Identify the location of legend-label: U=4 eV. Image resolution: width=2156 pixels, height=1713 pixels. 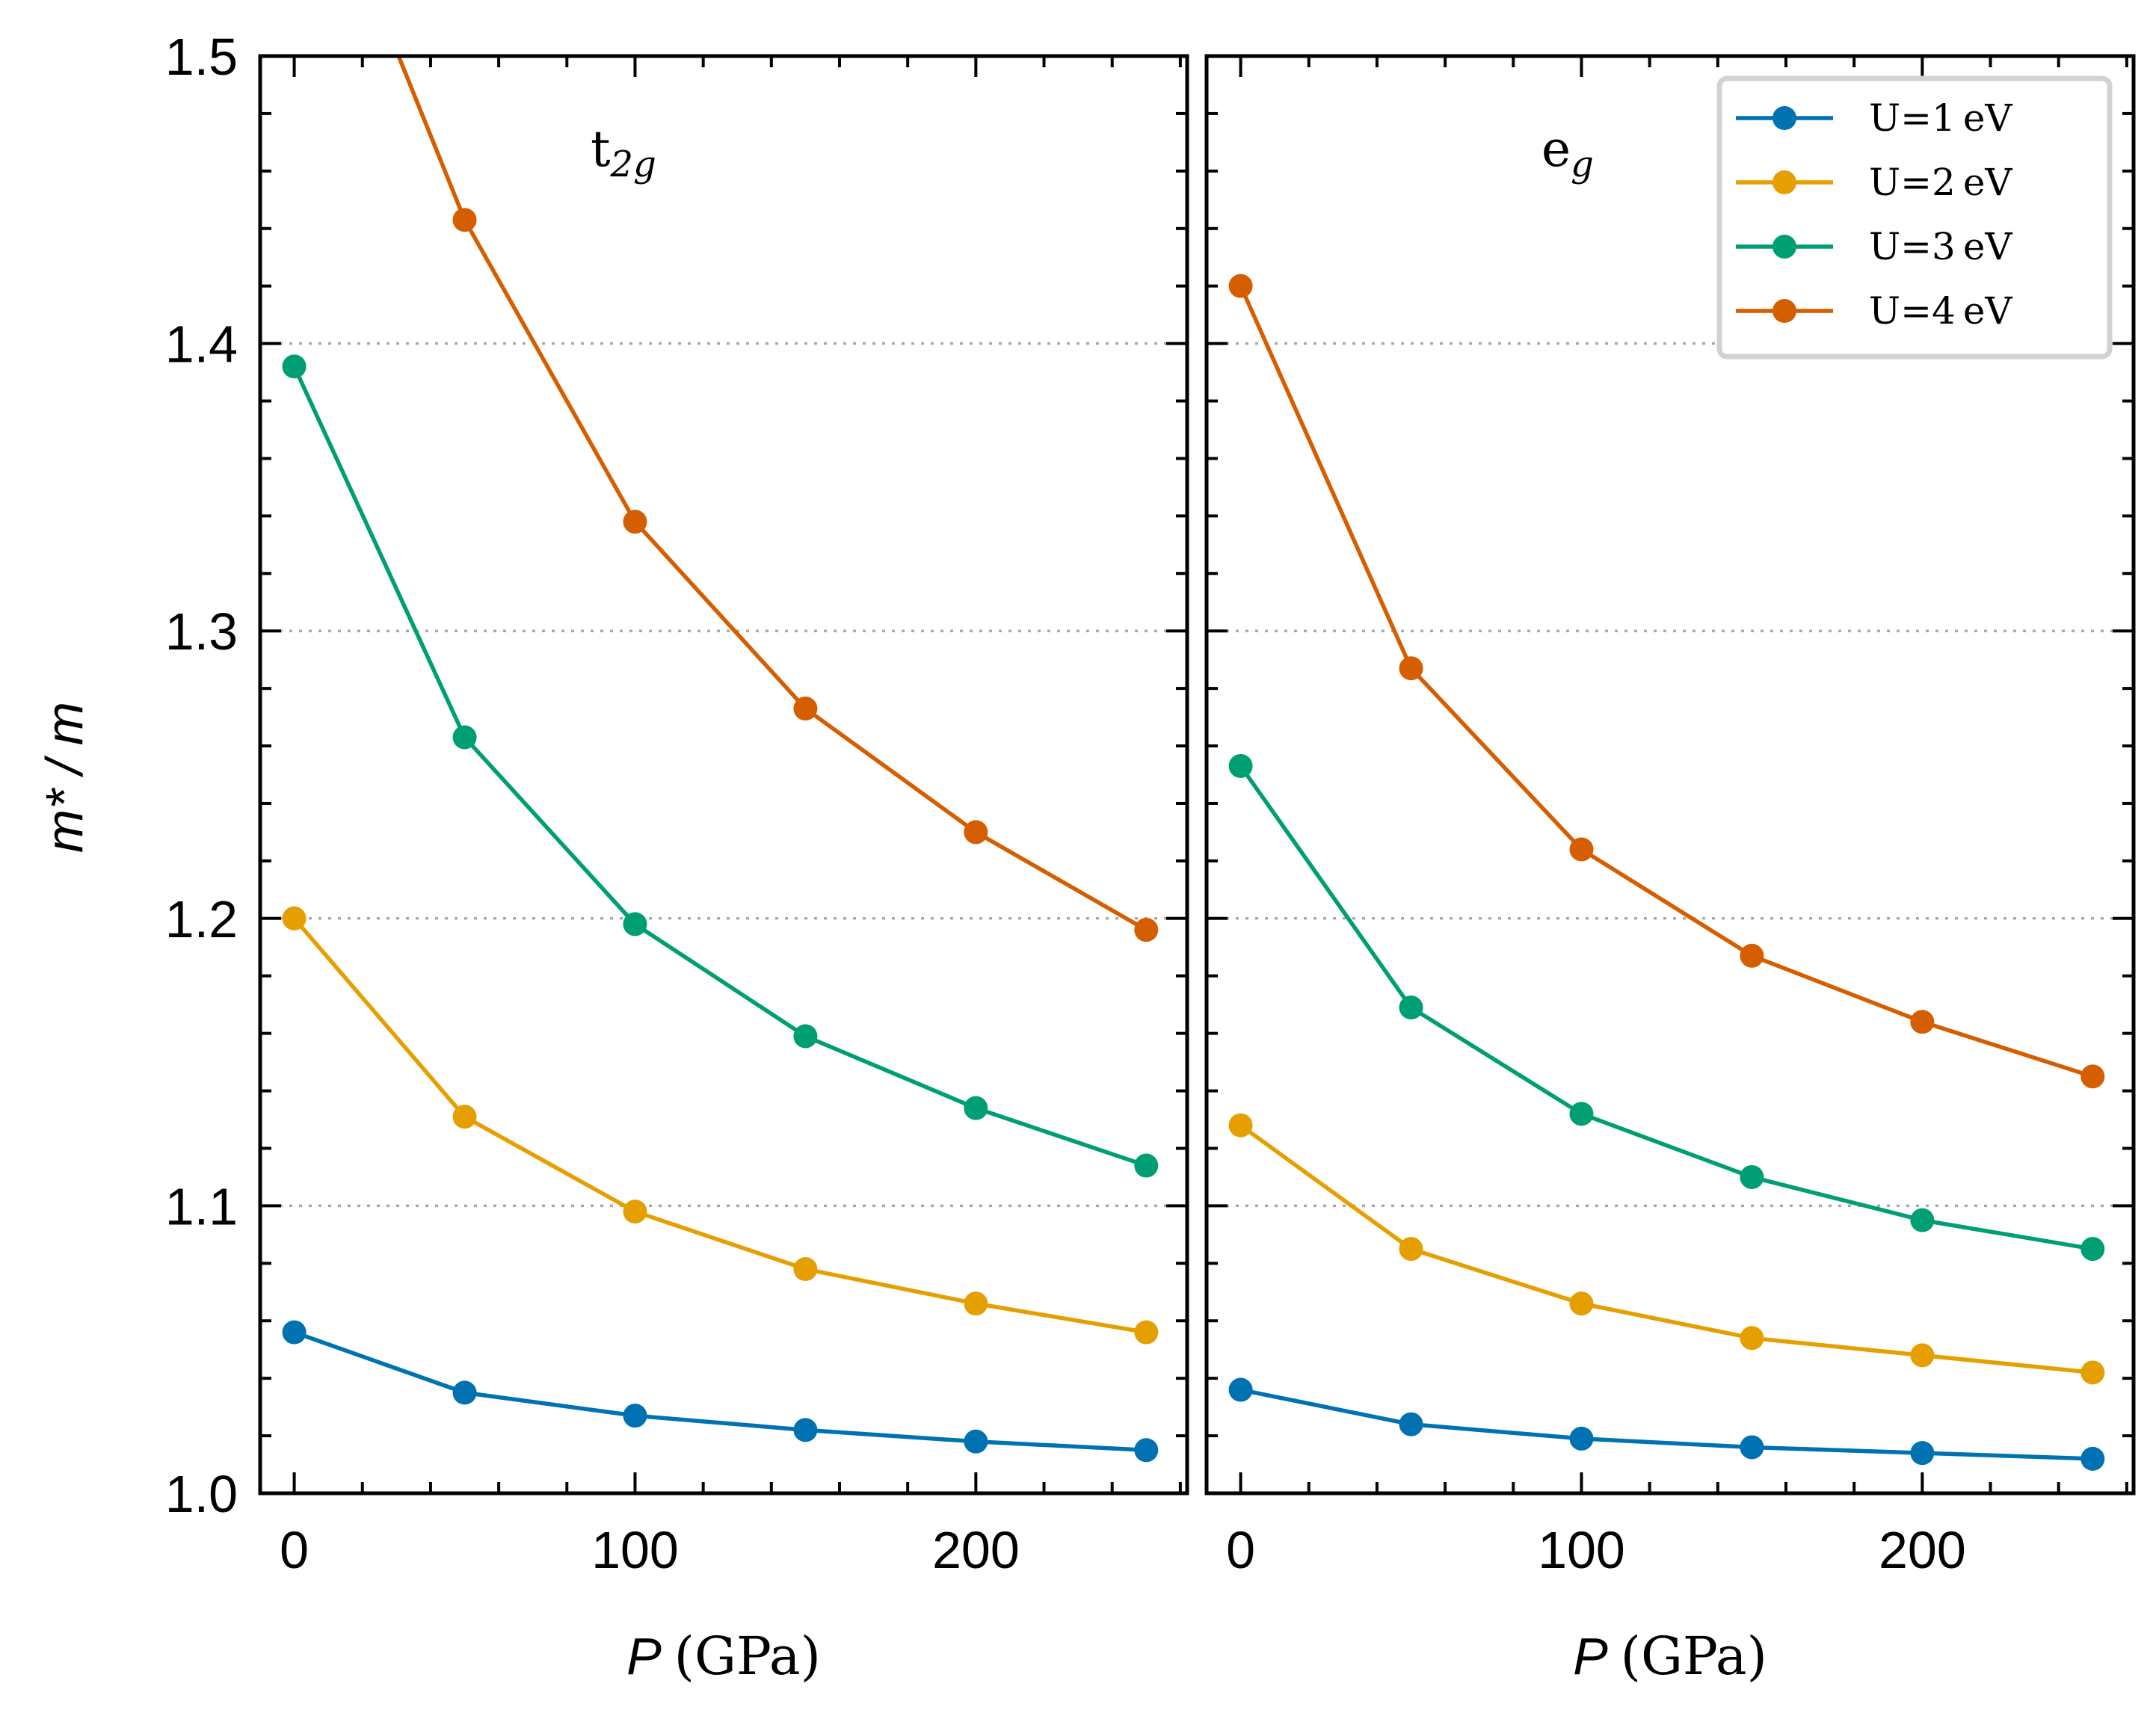
(1940, 311).